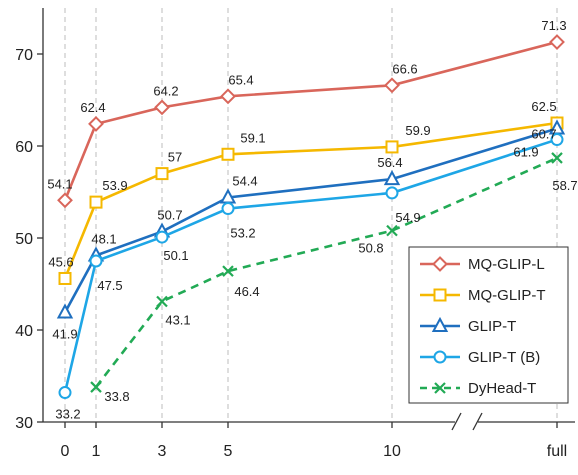  Describe the element at coordinates (543, 134) in the screenshot. I see `data-label-GLIP-T (B)-full: 60.7` at that location.